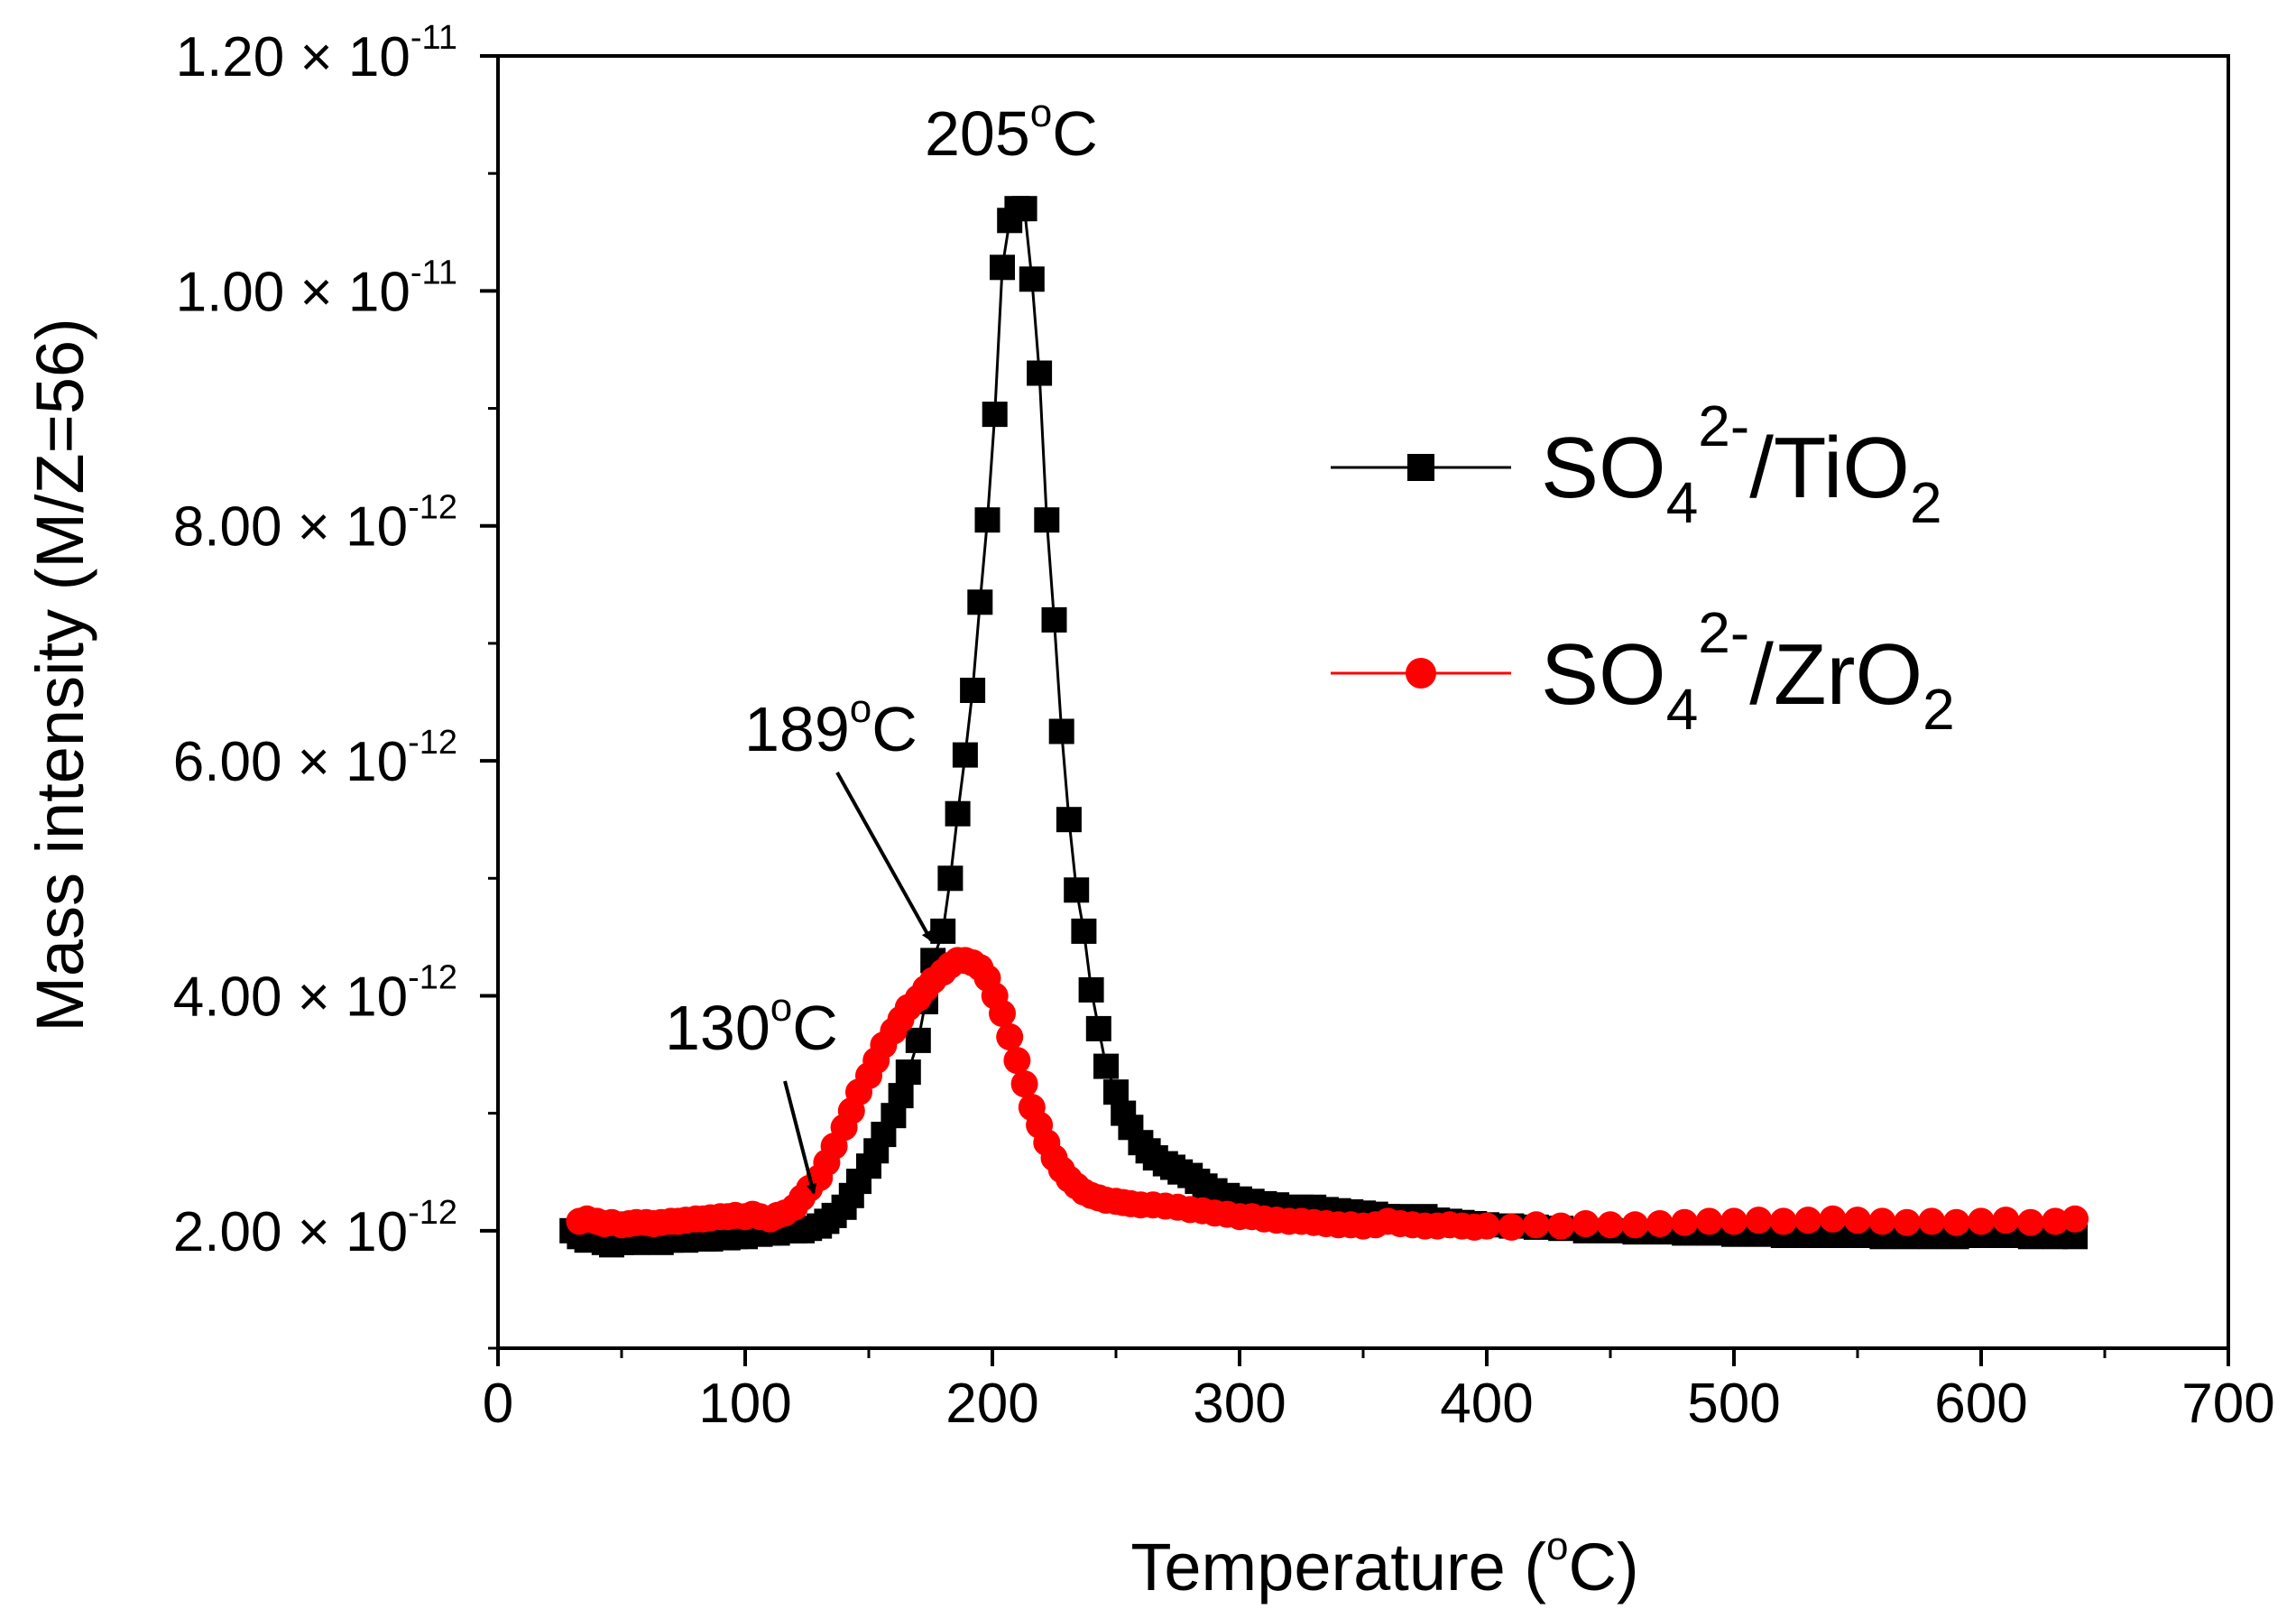 This screenshot has width=2296, height=1609. Describe the element at coordinates (800, 1137) in the screenshot. I see `annotation-130-arrow` at that location.